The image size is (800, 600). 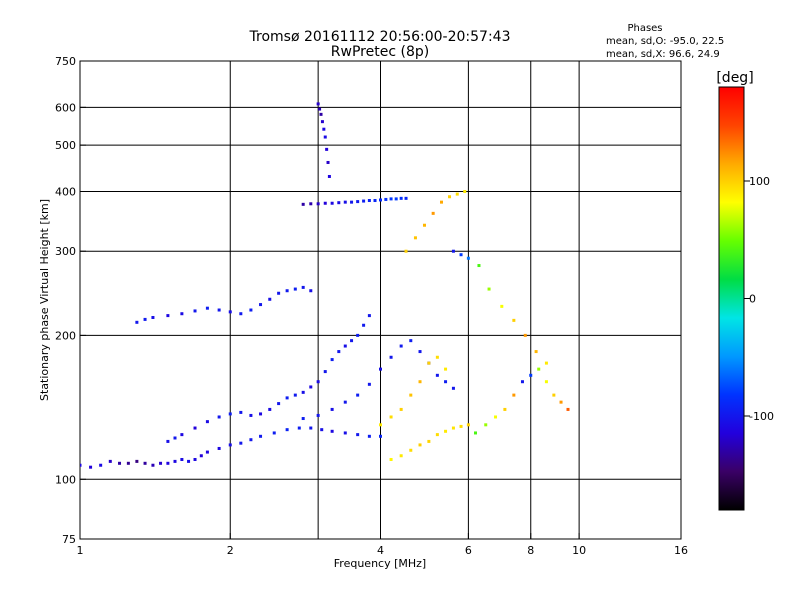 I want to click on y-tick-label: 300, so click(x=65, y=251).